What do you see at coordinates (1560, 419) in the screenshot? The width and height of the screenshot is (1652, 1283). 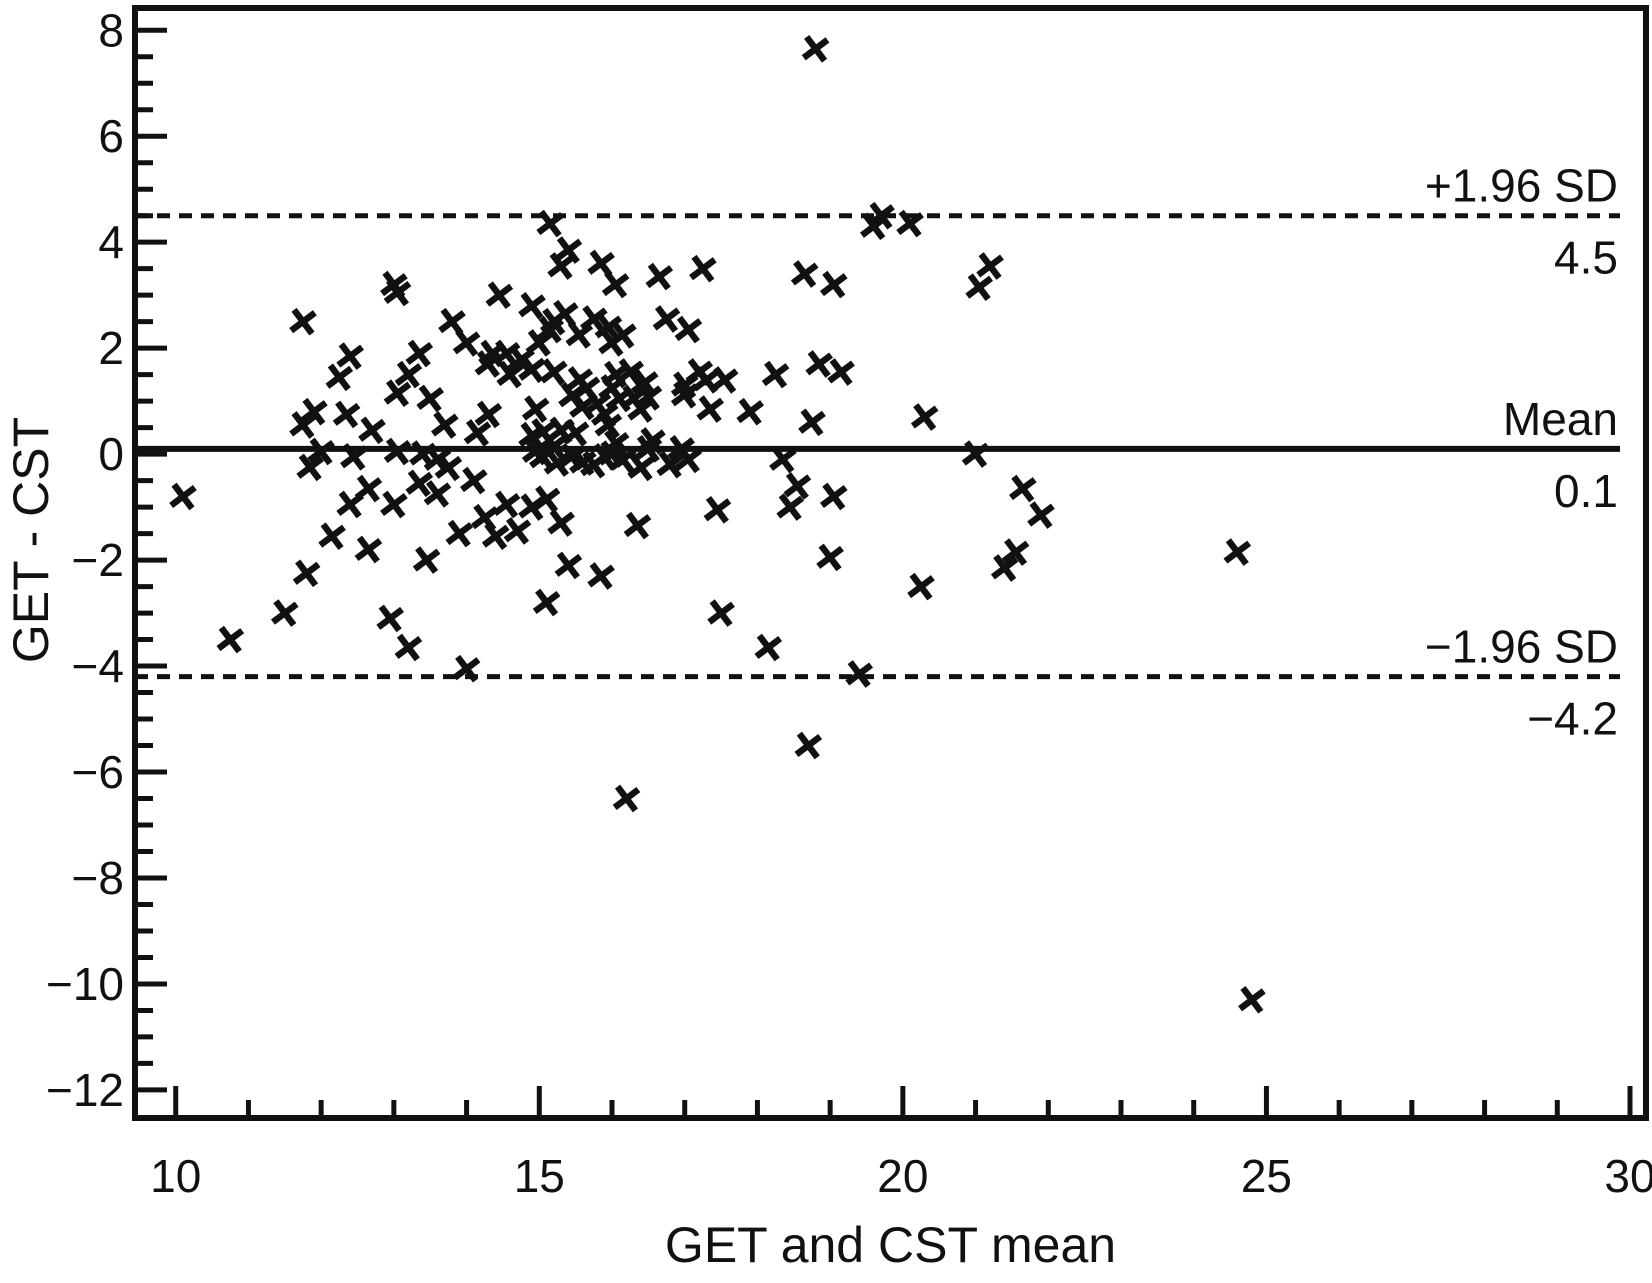 I see `mean-label: Mean` at bounding box center [1560, 419].